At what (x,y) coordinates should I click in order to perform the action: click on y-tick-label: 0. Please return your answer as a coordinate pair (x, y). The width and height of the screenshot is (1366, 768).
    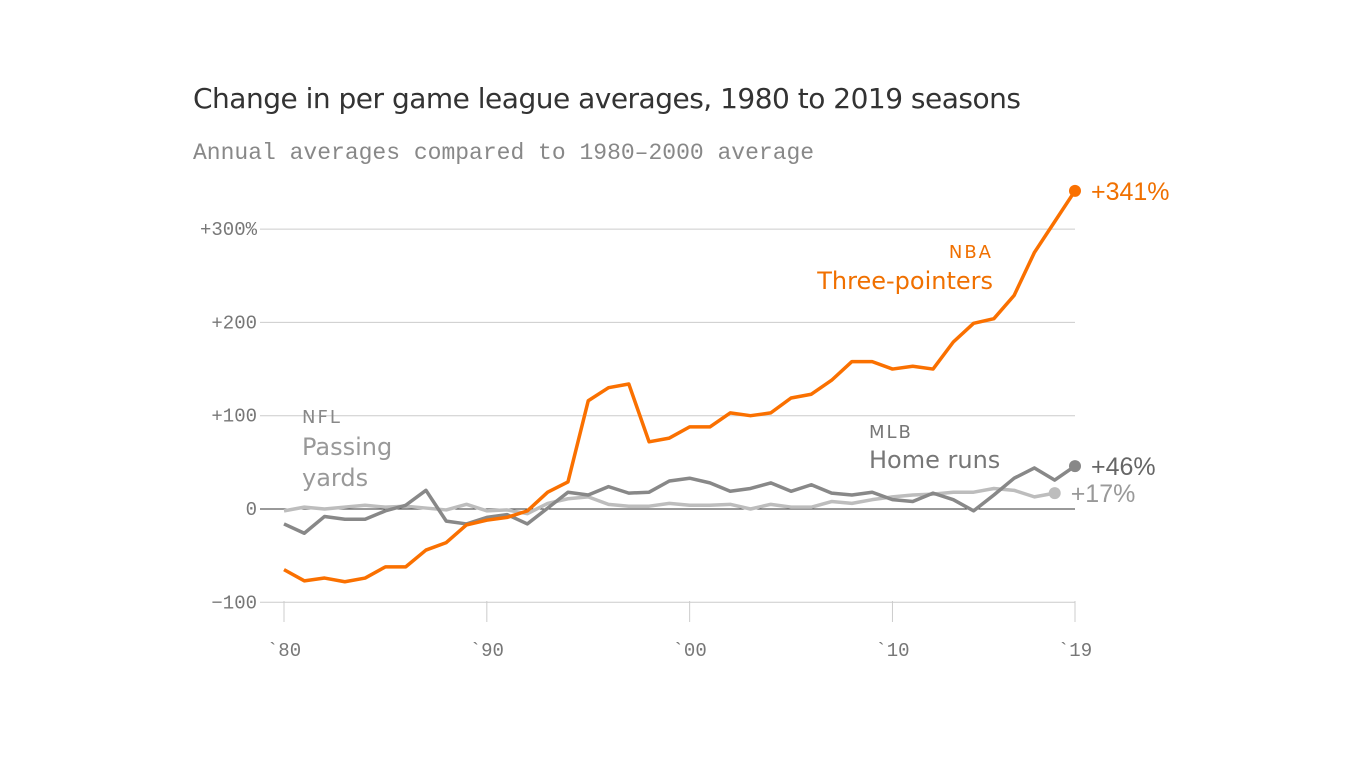
    Looking at the image, I should click on (251, 510).